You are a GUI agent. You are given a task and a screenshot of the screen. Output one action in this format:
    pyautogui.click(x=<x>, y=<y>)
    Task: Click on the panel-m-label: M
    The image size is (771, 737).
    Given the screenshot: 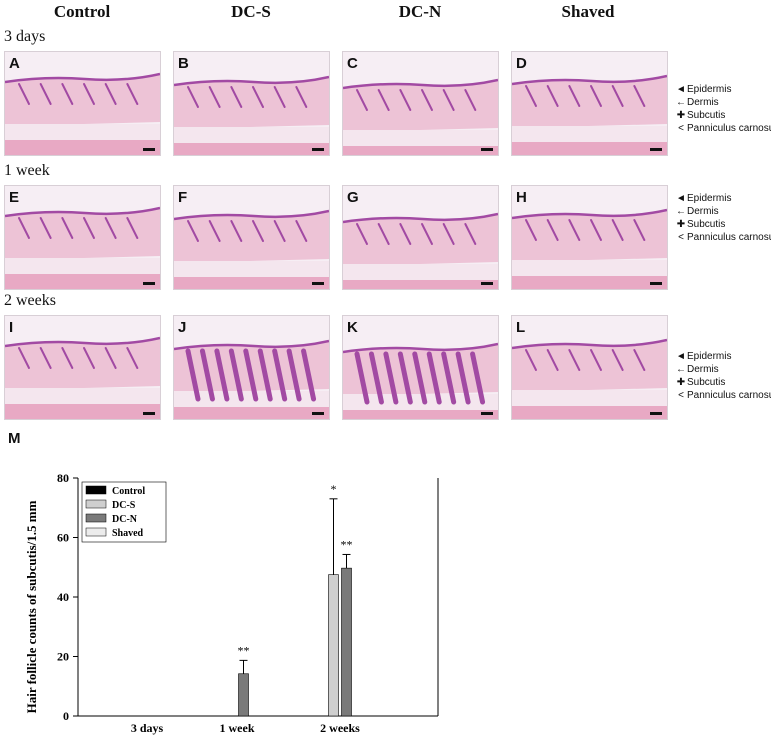 What is the action you would take?
    pyautogui.click(x=14, y=438)
    